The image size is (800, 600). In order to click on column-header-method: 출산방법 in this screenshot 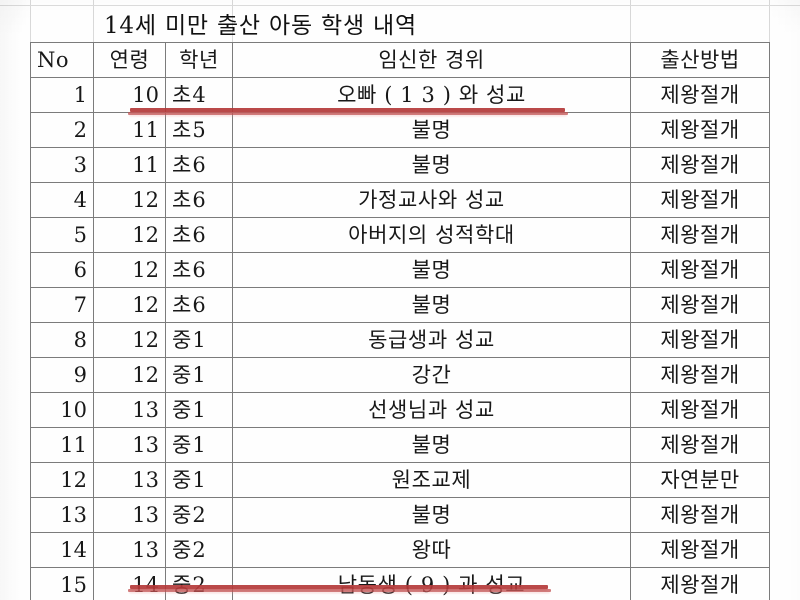, I will do `click(700, 60)`.